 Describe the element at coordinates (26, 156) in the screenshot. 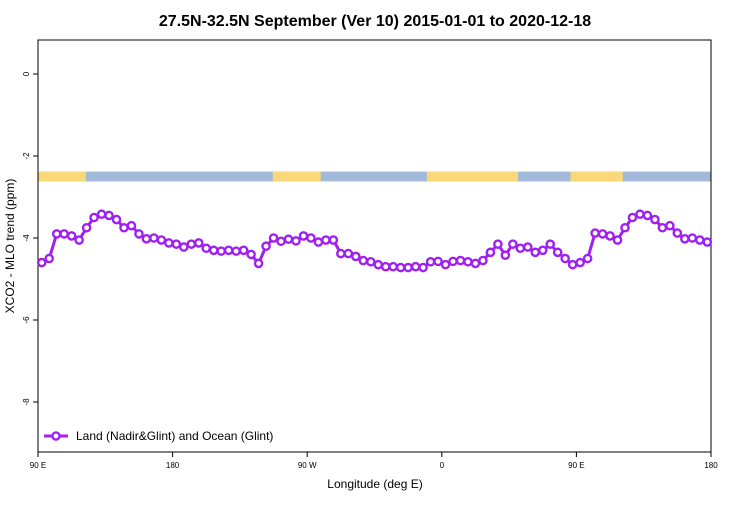

I see `y-tick-label: -2` at that location.